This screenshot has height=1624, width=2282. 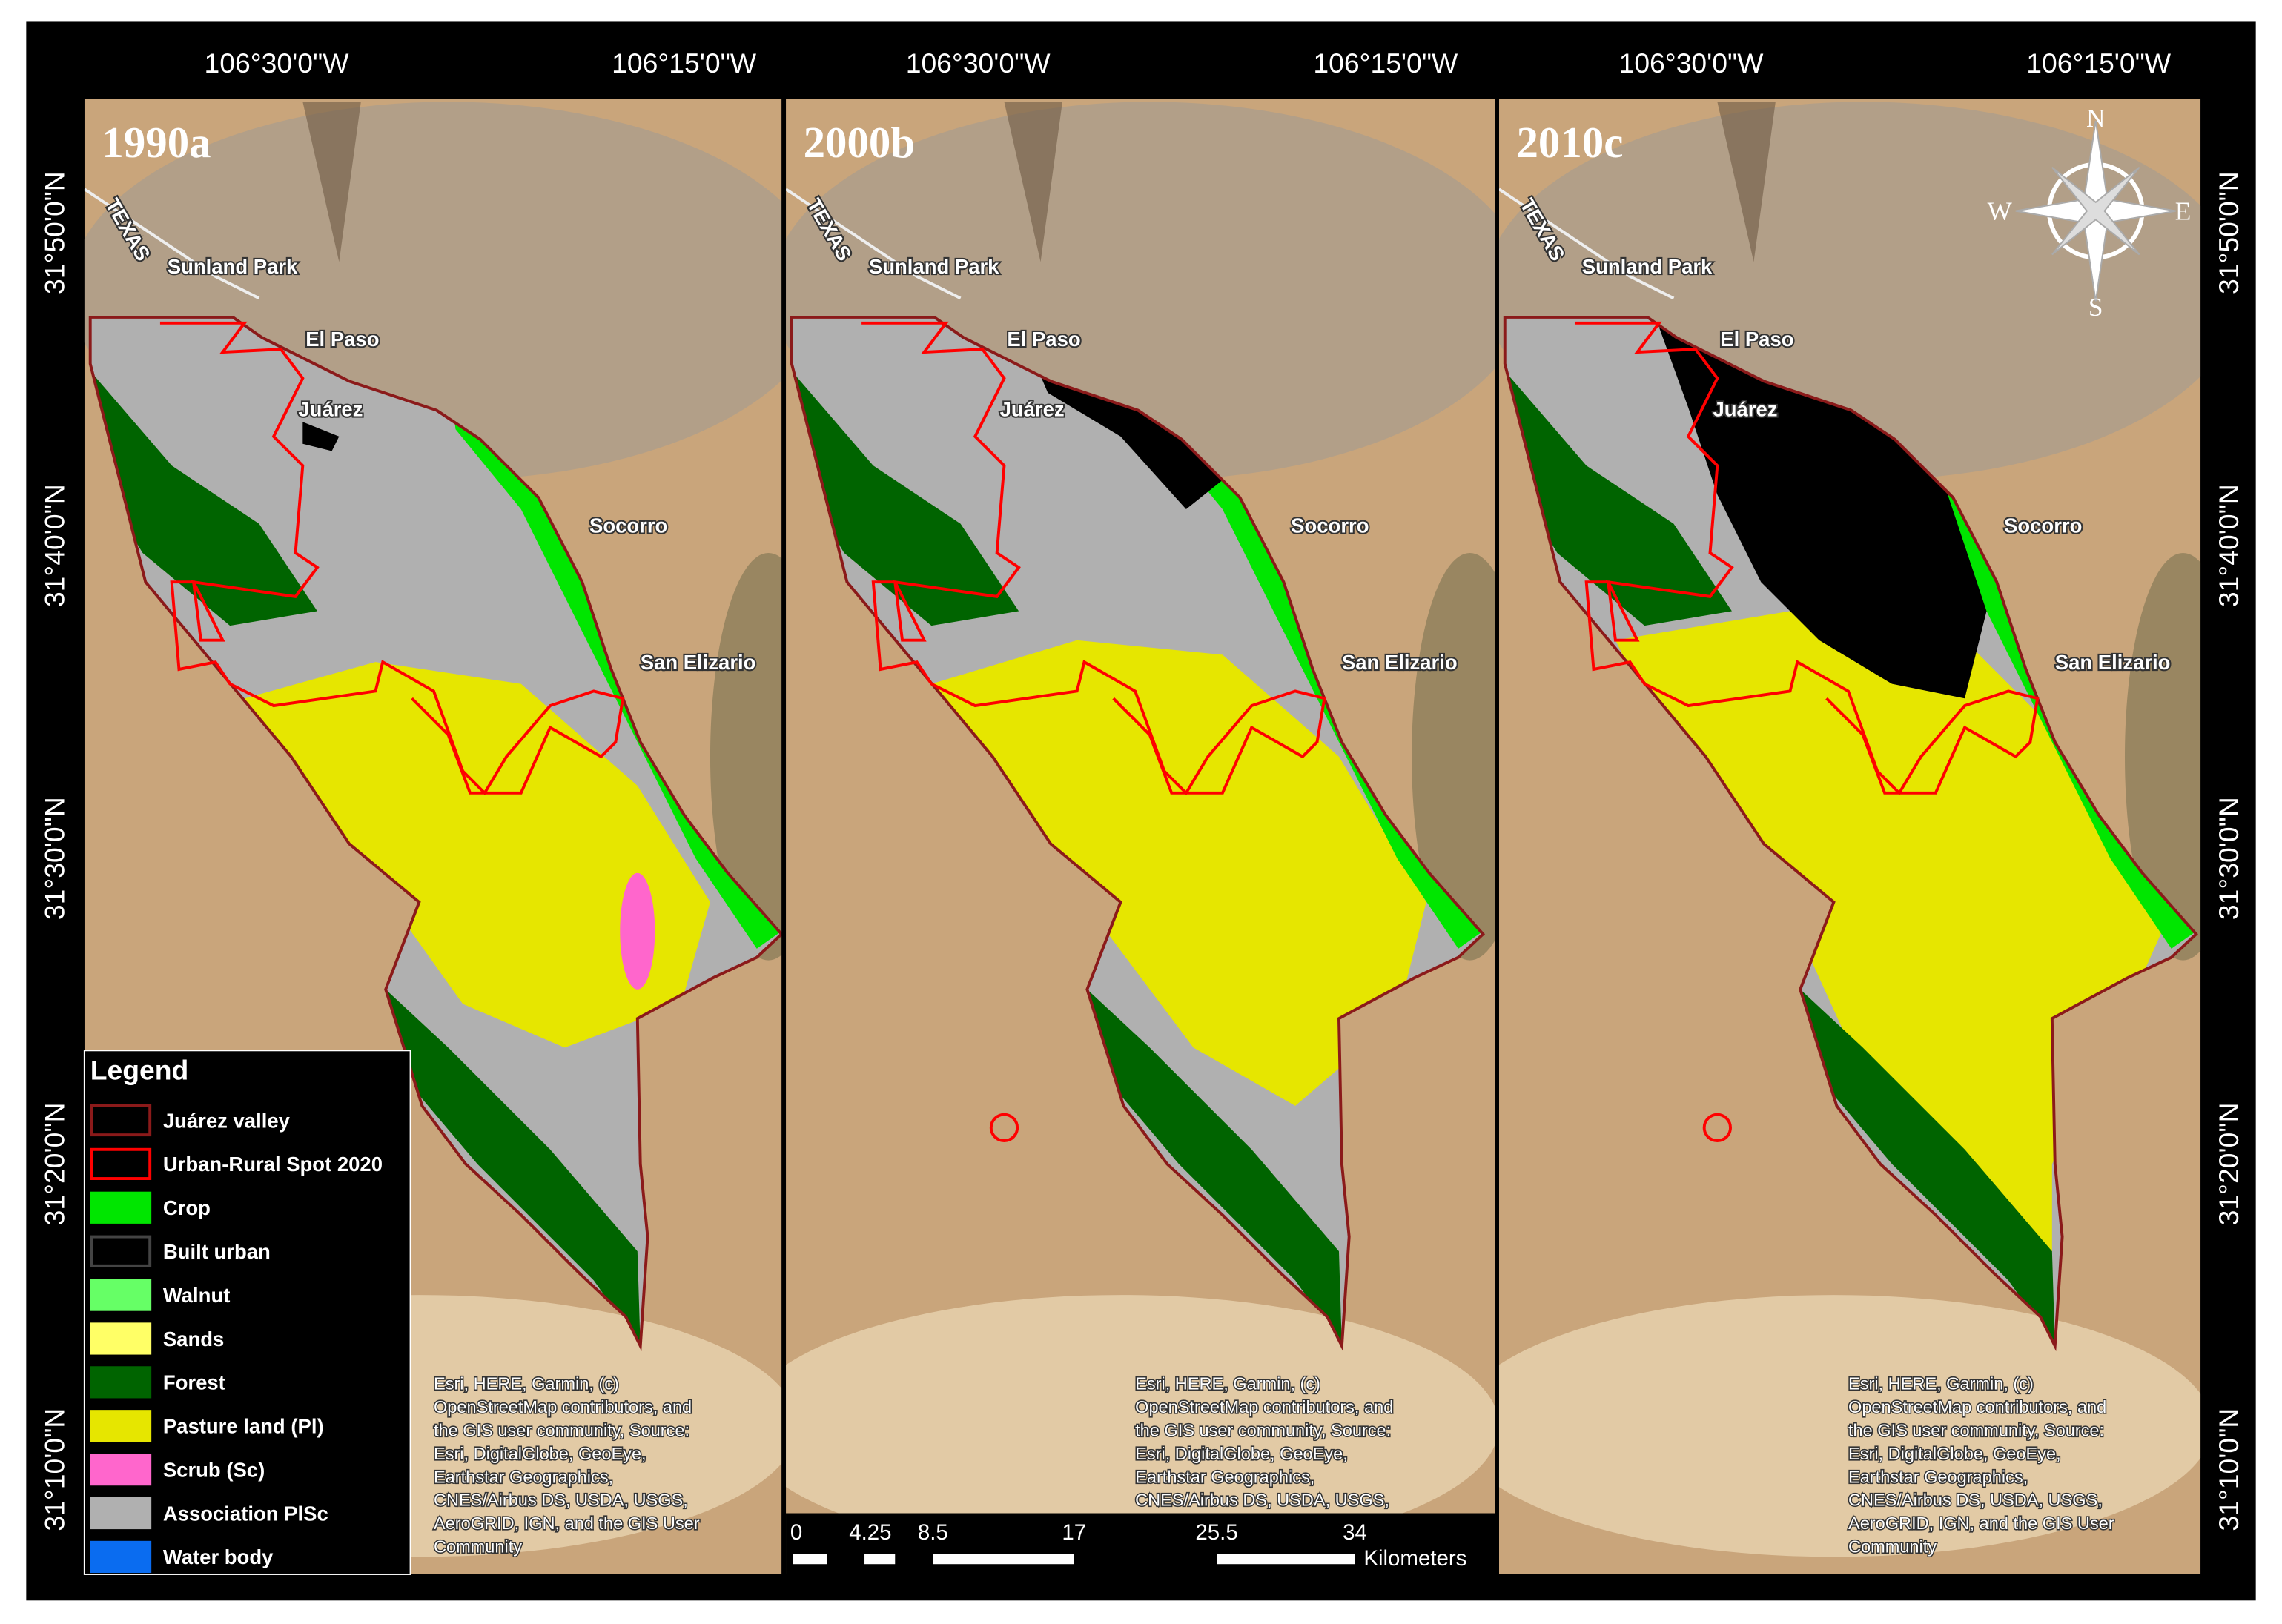 What do you see at coordinates (1999, 210) in the screenshot?
I see `compass-w: W` at bounding box center [1999, 210].